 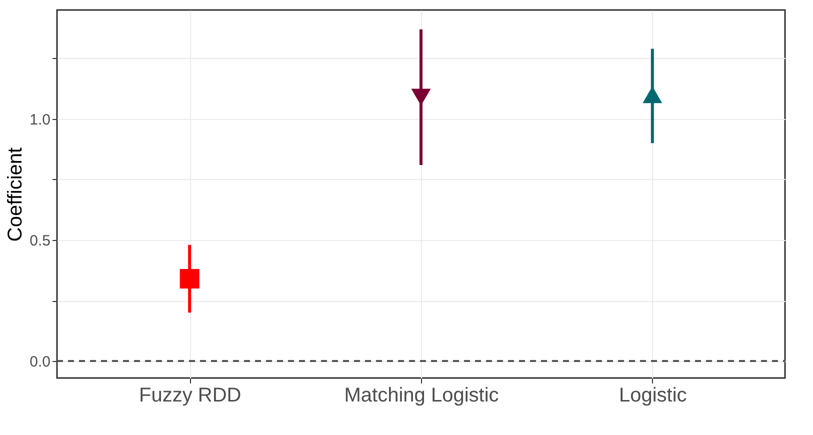 I want to click on x-tick-label: Logistic, so click(x=653, y=395).